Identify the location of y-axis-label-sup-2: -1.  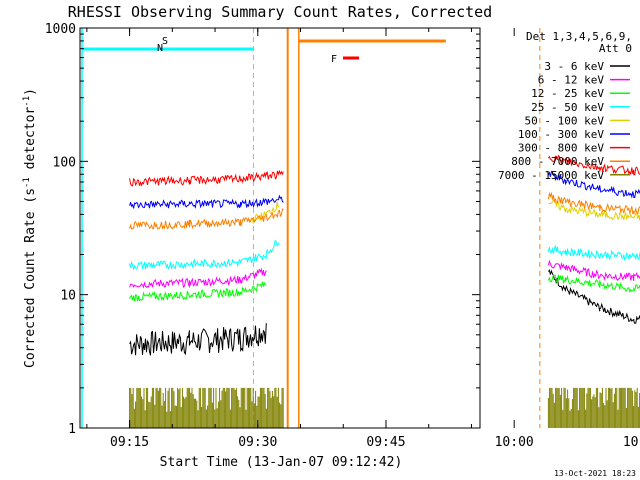
(27, 101).